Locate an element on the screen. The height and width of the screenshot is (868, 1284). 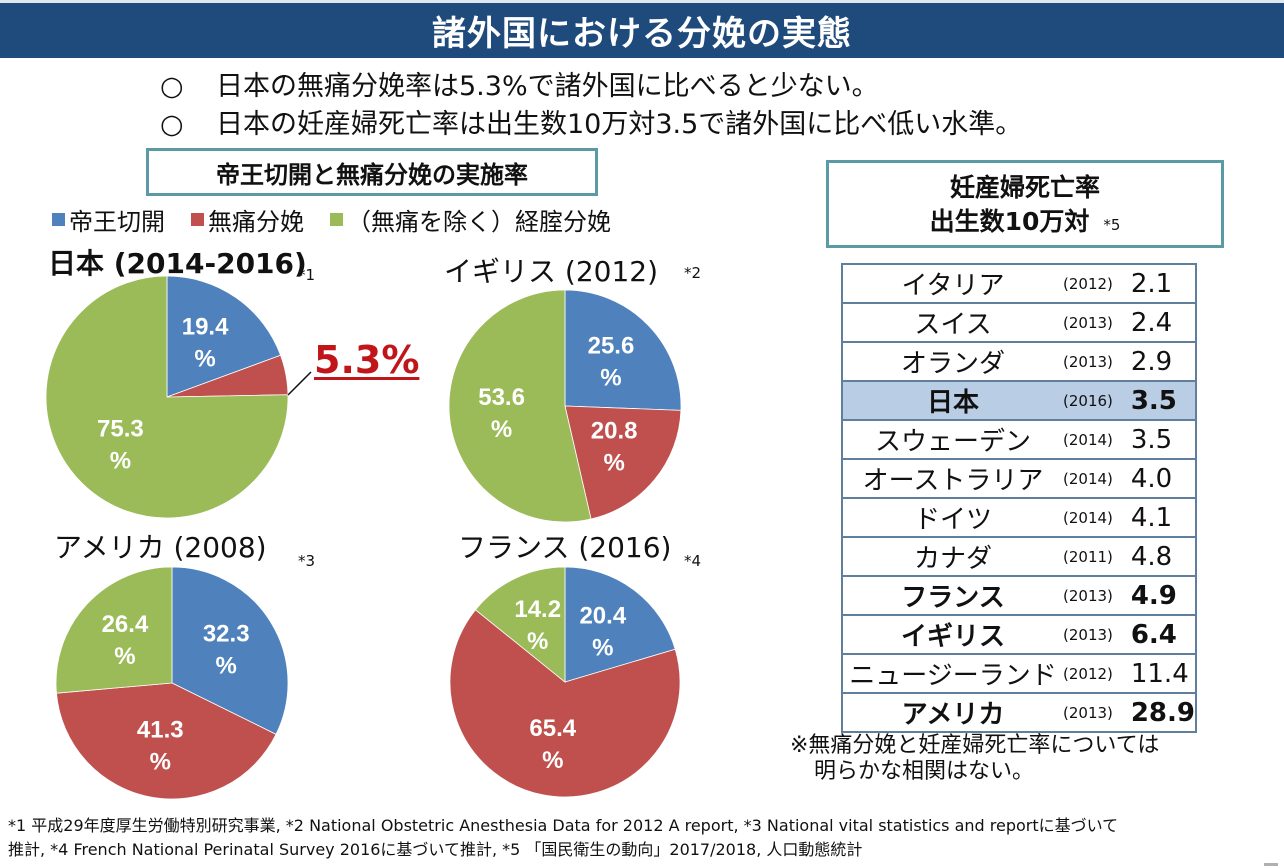
rate-cell: 6.4 is located at coordinates (1161, 634).